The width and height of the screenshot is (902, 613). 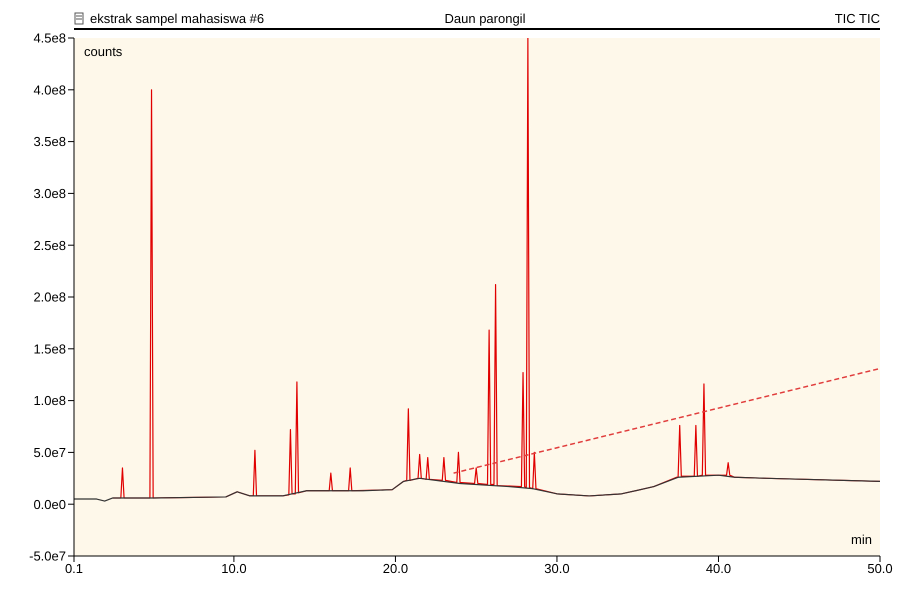 I want to click on x-tick-label: 40.0, so click(x=719, y=568).